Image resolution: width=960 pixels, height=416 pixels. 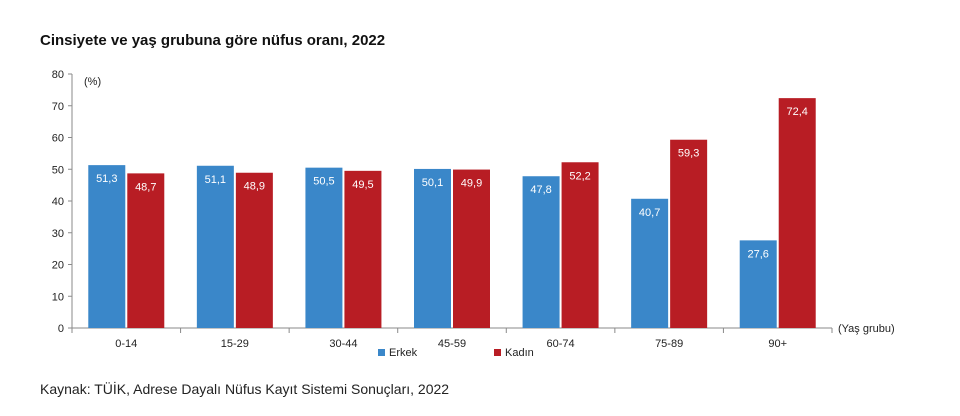 What do you see at coordinates (362, 185) in the screenshot?
I see `bar-value-label: 49,5` at bounding box center [362, 185].